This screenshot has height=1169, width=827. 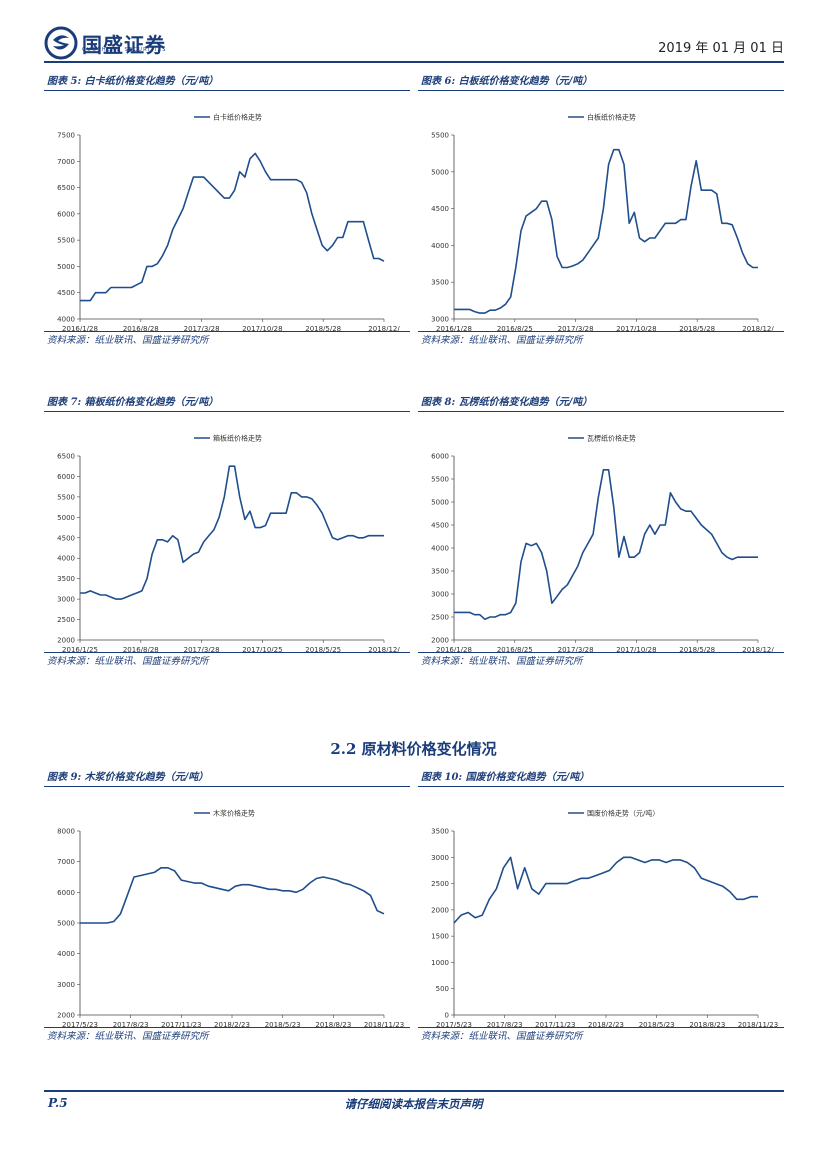 I want to click on x-tick-label: 2018/11/23, so click(x=384, y=1024).